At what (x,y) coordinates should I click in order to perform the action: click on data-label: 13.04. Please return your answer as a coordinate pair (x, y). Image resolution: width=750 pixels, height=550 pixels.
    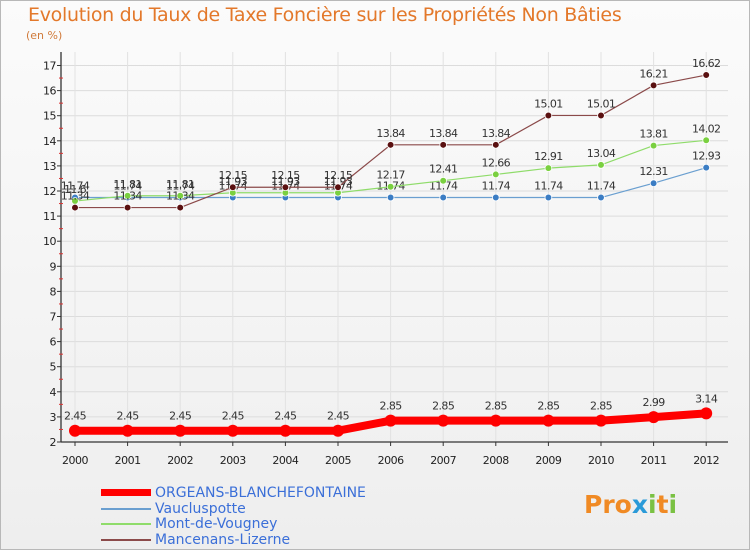
    Looking at the image, I should click on (601, 153).